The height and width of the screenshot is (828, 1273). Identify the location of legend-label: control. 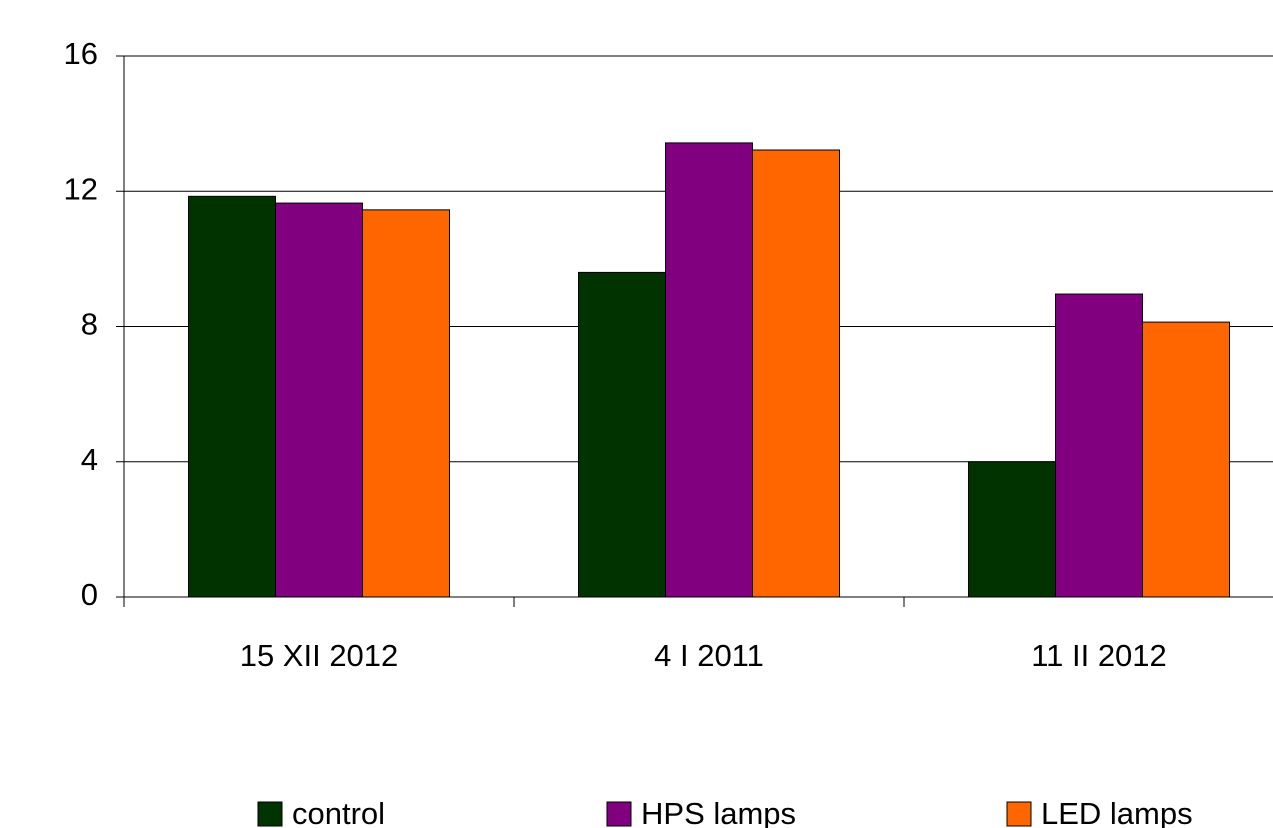
(338, 812).